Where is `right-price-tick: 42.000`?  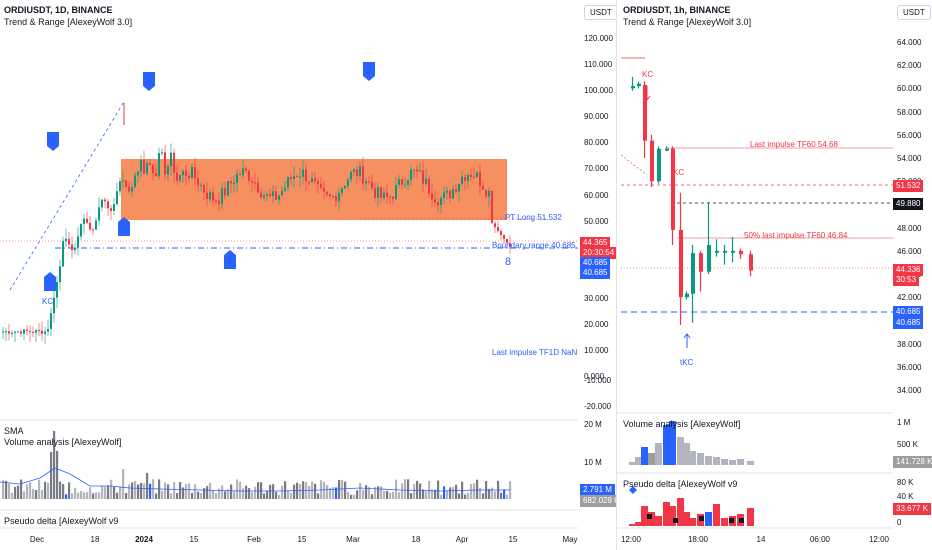 right-price-tick: 42.000 is located at coordinates (909, 298).